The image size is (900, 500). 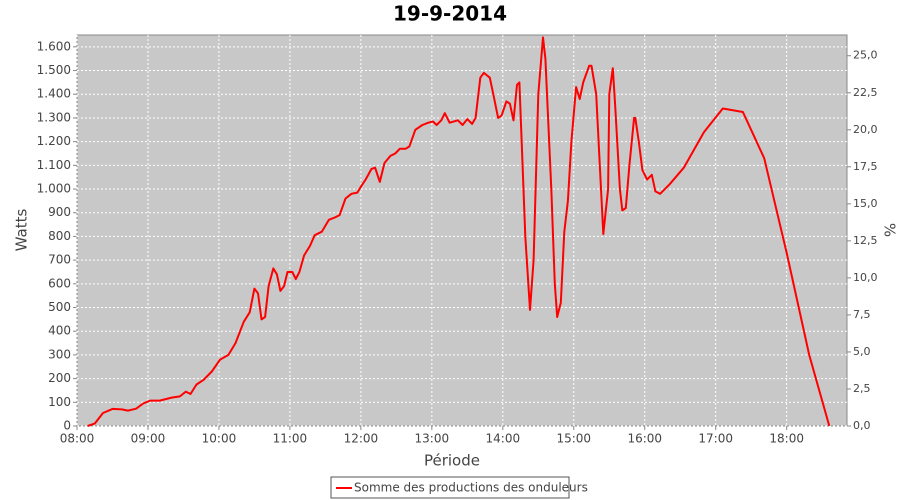 I want to click on y-tick-label: 1.400, so click(x=54, y=94).